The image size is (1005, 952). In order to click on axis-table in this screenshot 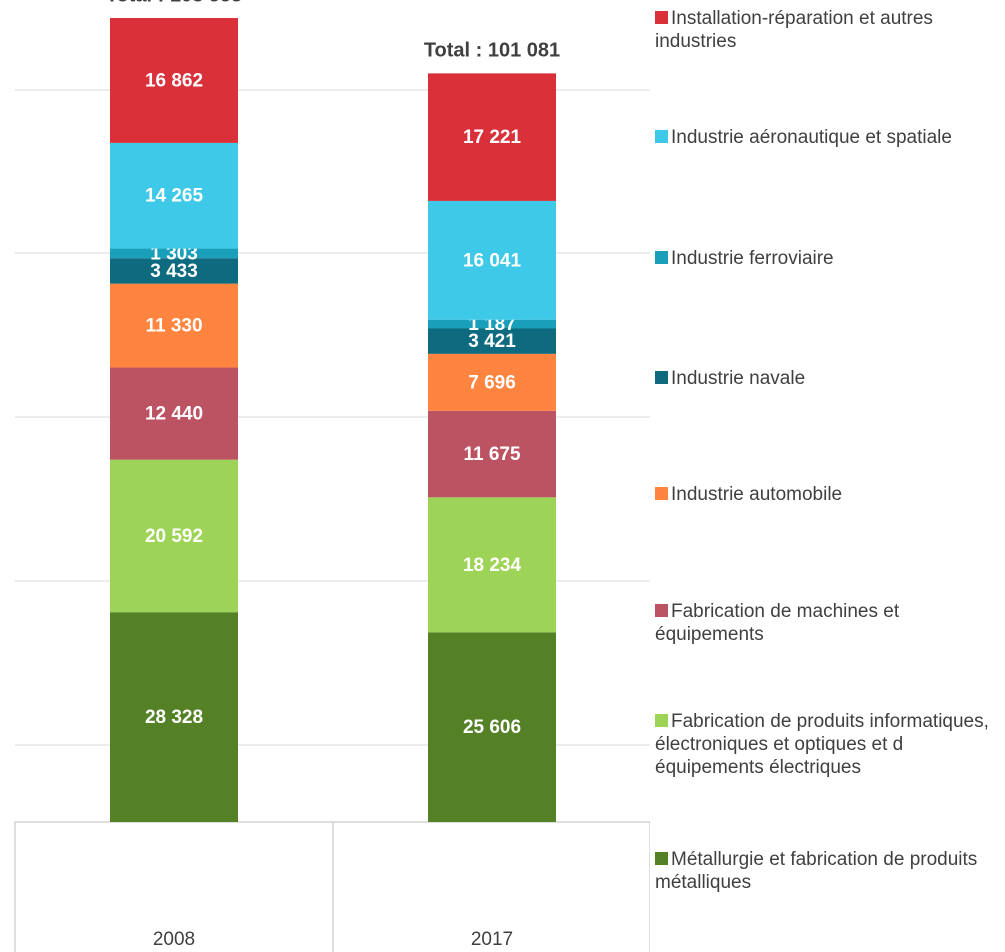, I will do `click(332, 886)`.